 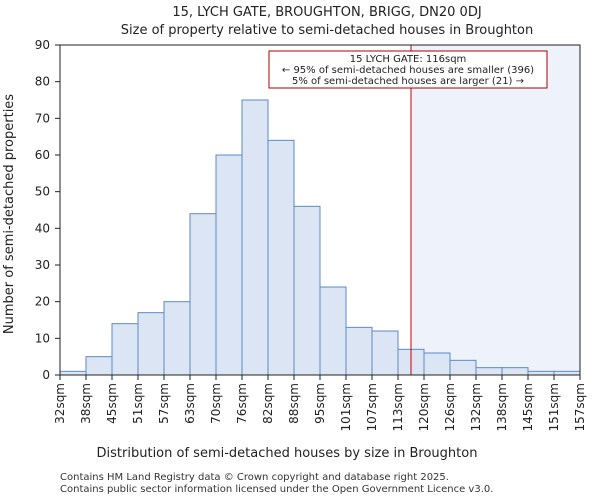 What do you see at coordinates (60, 403) in the screenshot?
I see `x-tick-label: 32sqm` at bounding box center [60, 403].